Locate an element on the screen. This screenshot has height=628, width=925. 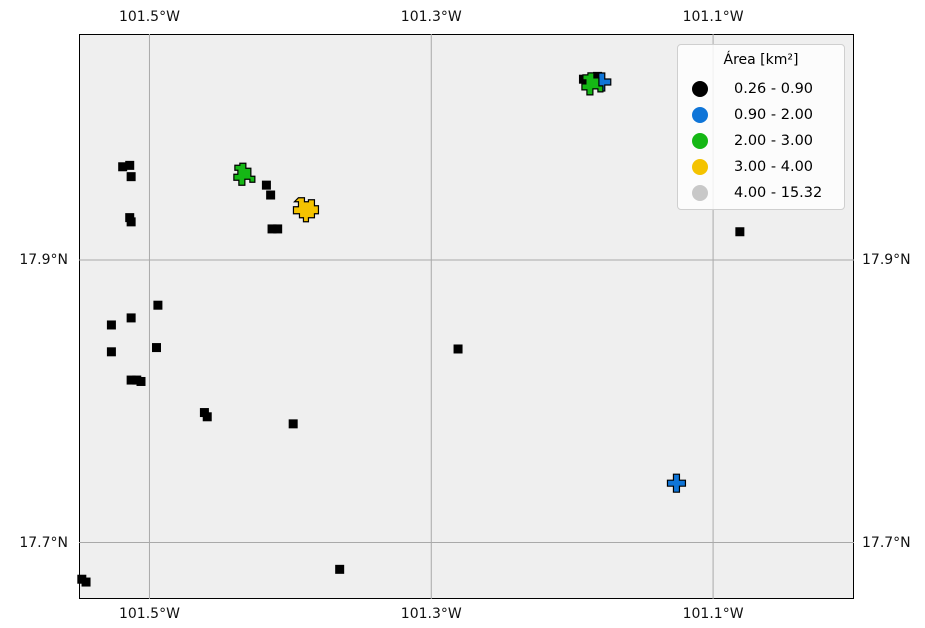
legend-title: Área [km²] is located at coordinates (761, 60).